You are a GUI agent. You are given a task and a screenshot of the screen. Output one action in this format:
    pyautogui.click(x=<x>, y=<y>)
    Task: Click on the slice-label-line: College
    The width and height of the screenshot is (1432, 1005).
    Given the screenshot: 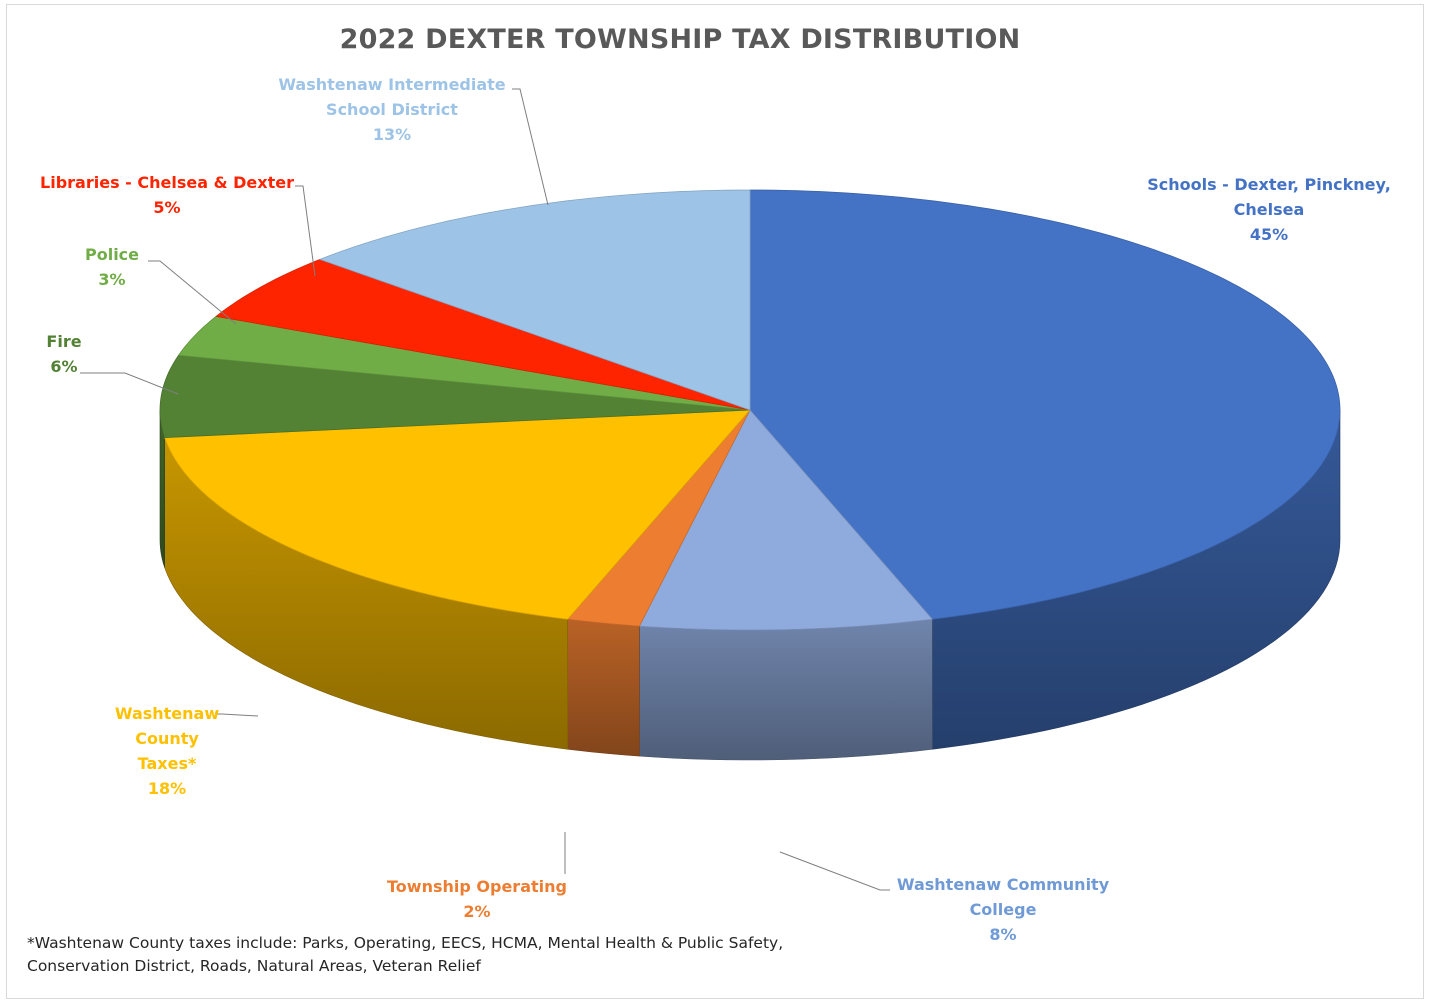 What is the action you would take?
    pyautogui.click(x=1003, y=909)
    